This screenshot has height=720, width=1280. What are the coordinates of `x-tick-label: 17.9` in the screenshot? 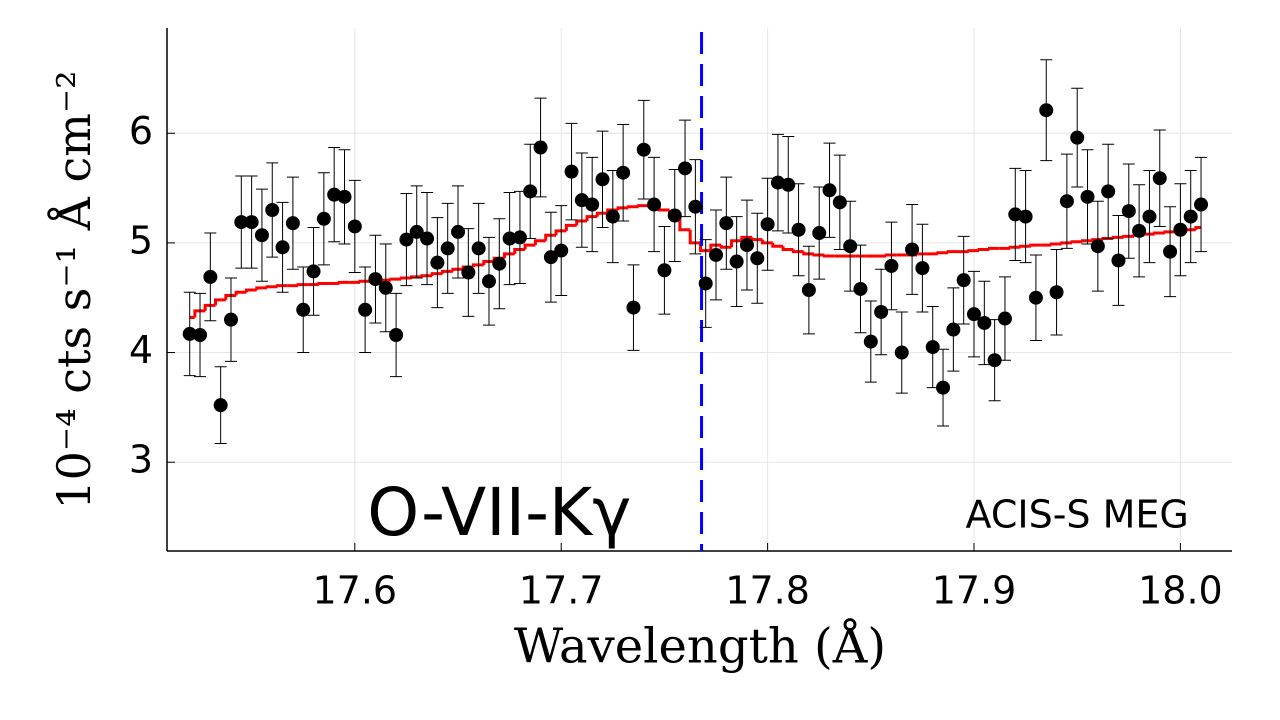 It's located at (974, 591).